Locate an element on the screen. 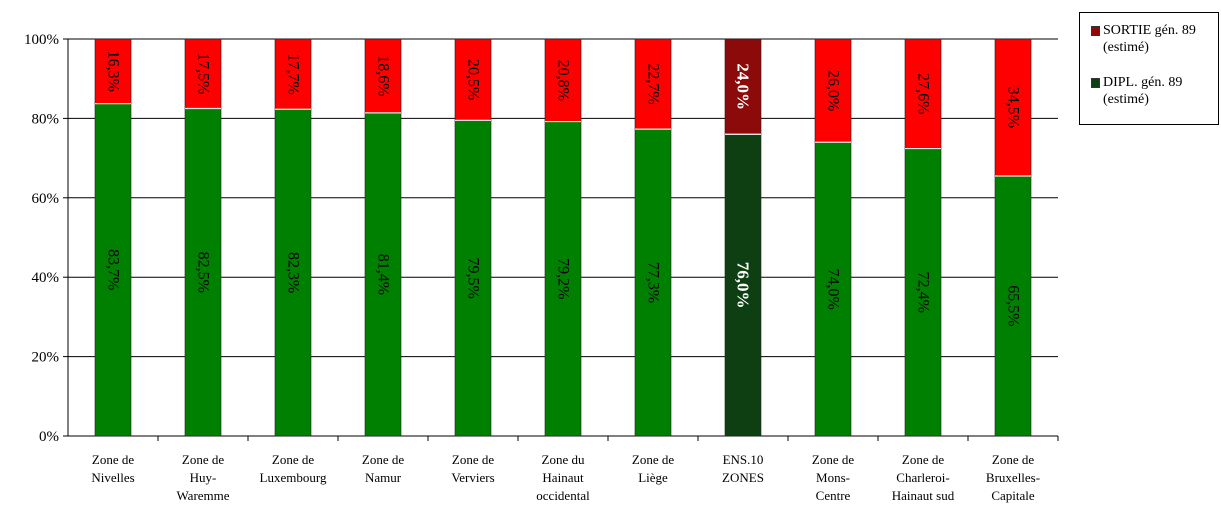  data-label-sortie: 20,8% is located at coordinates (563, 80).